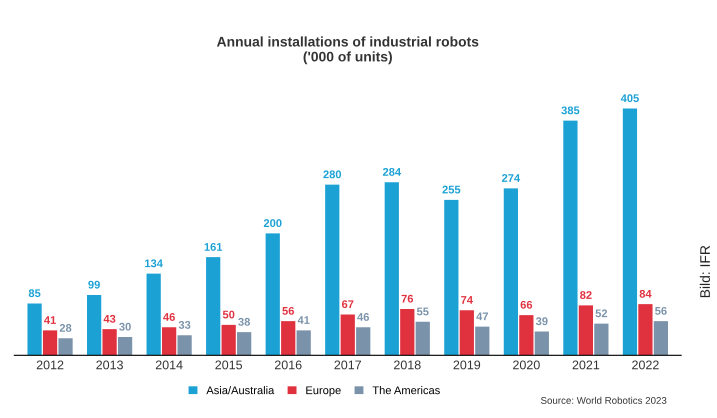  I want to click on data-label: 200, so click(273, 223).